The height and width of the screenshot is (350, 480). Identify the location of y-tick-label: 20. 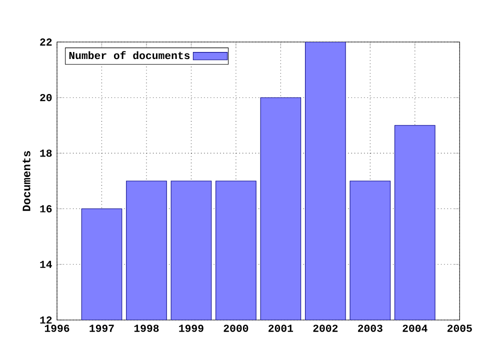
(46, 98).